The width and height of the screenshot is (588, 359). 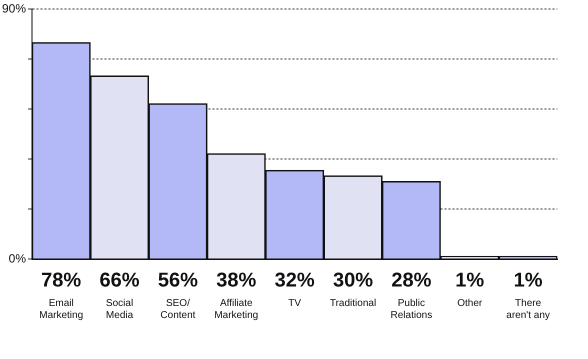 What do you see at coordinates (411, 281) in the screenshot?
I see `data-label: 28%` at bounding box center [411, 281].